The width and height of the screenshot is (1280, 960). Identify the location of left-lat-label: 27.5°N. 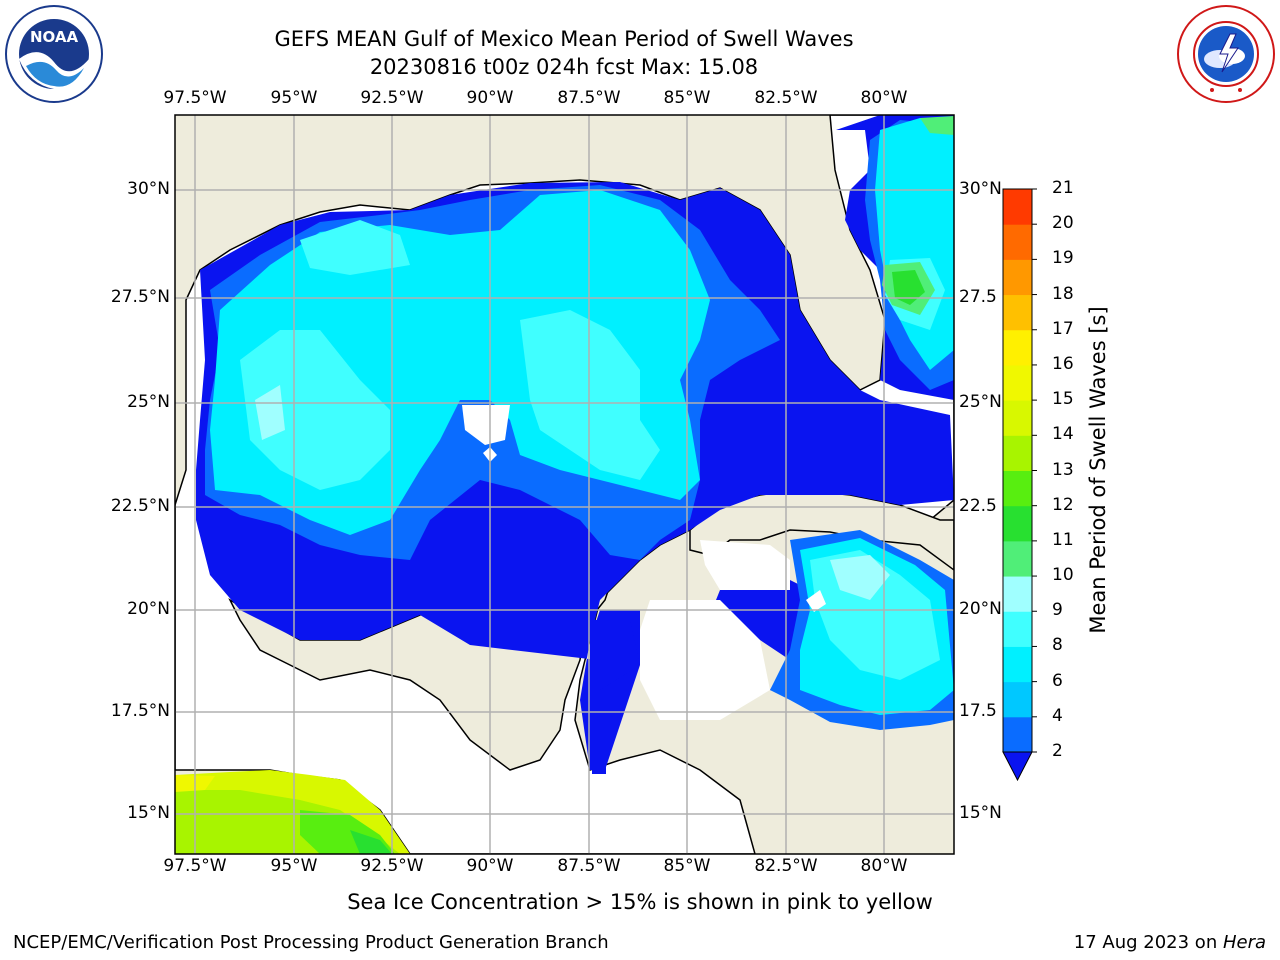
(140, 297).